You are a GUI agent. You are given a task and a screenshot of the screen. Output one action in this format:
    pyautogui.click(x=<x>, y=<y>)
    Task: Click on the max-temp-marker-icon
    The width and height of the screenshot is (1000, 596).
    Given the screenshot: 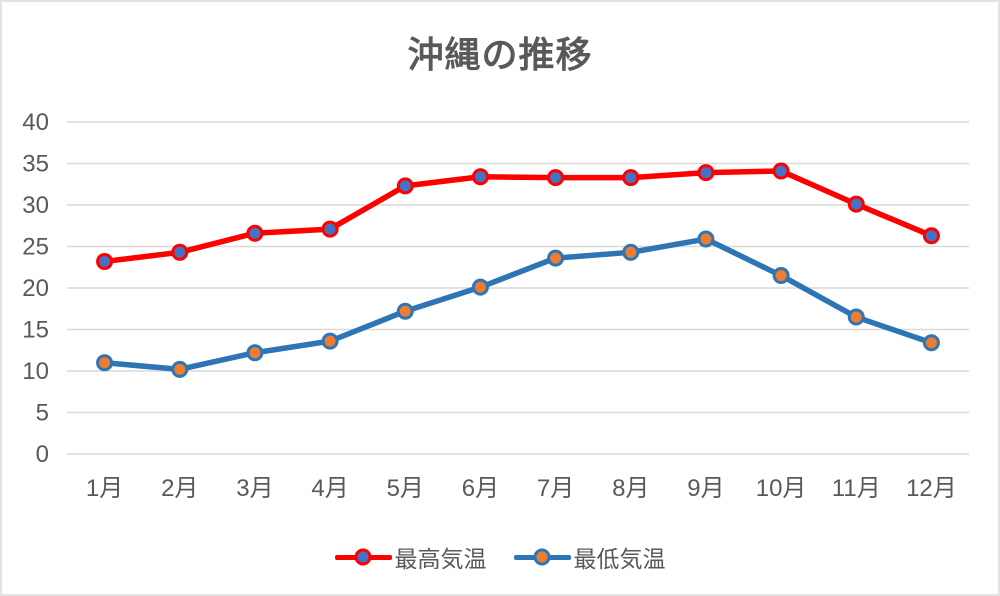 What is the action you would take?
    pyautogui.click(x=363, y=557)
    